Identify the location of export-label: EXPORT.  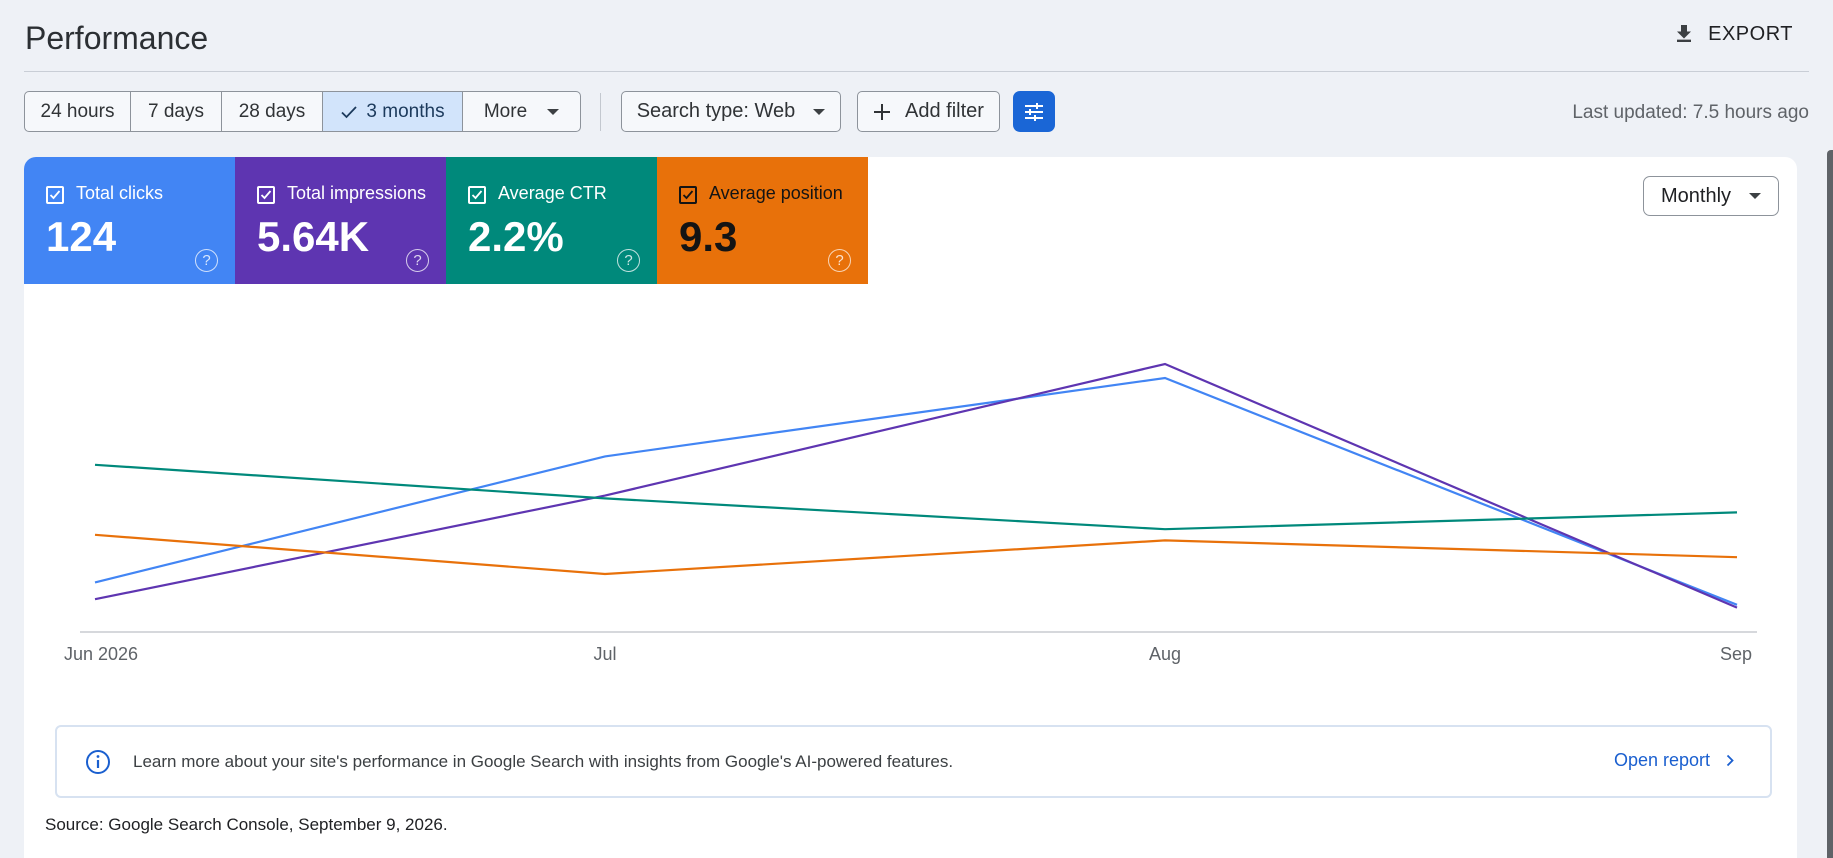
(1750, 33).